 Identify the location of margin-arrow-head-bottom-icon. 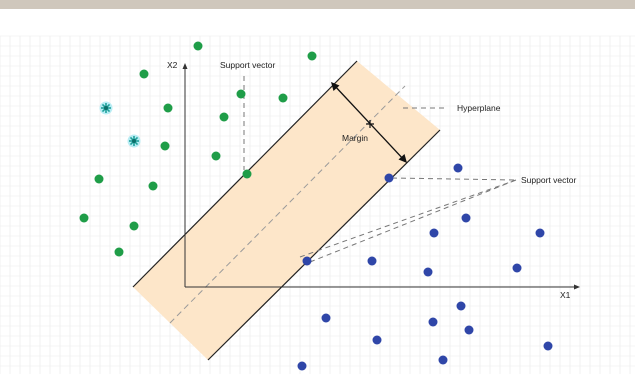
(402, 158).